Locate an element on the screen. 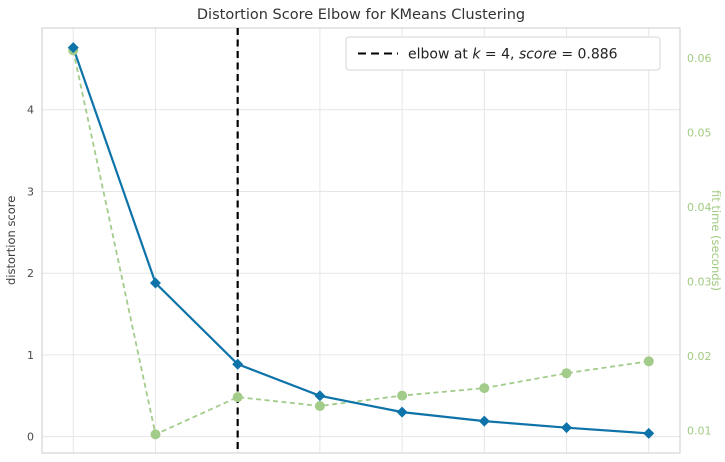  left-tick-label: 3 is located at coordinates (30, 191).